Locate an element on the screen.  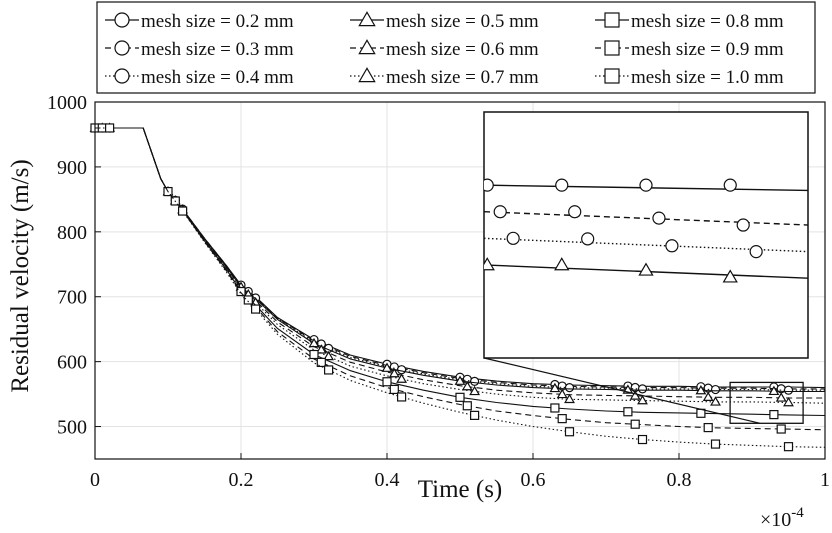
y-tick-label: 700 is located at coordinates (72, 298).